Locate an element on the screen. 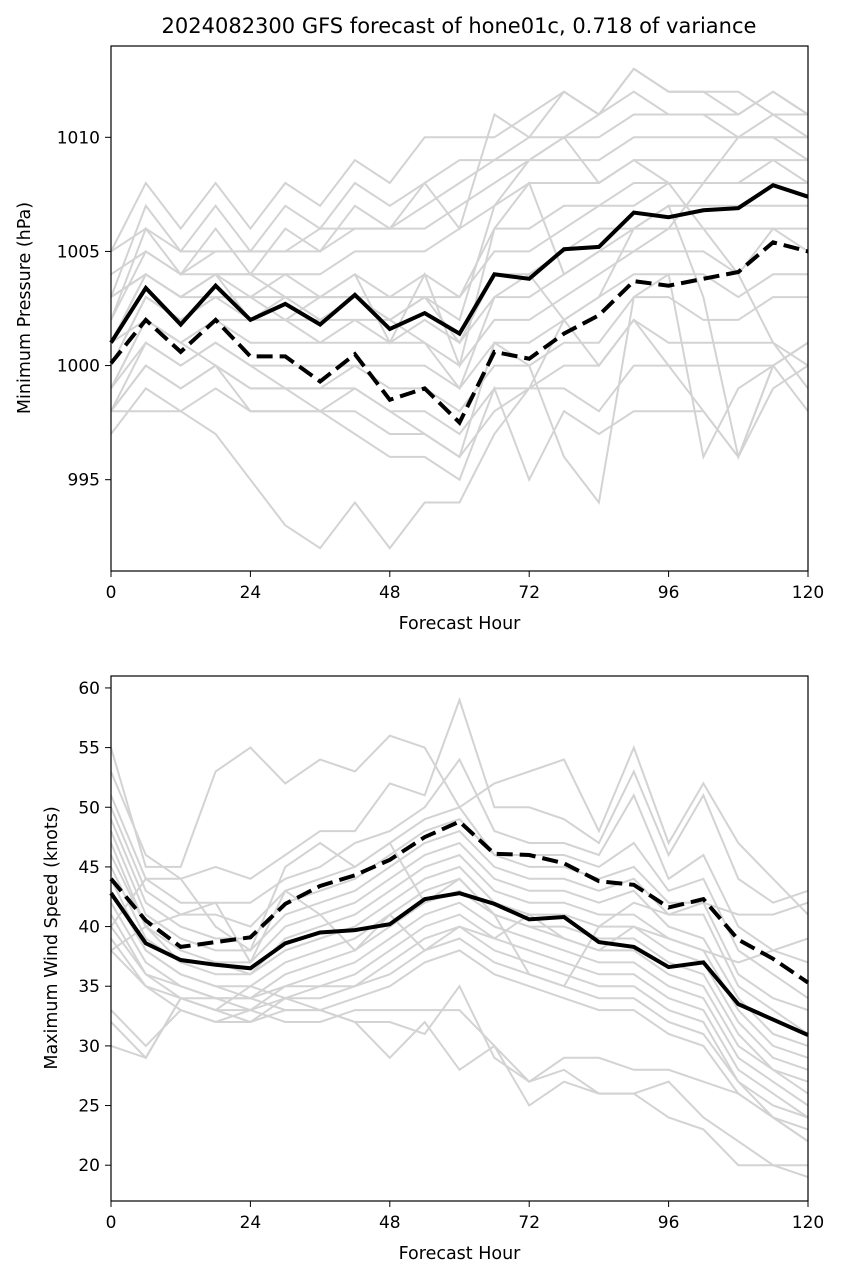 Image resolution: width=843 pixels, height=1279 pixels. wind-y-tick-label: 30 is located at coordinates (89, 1047).